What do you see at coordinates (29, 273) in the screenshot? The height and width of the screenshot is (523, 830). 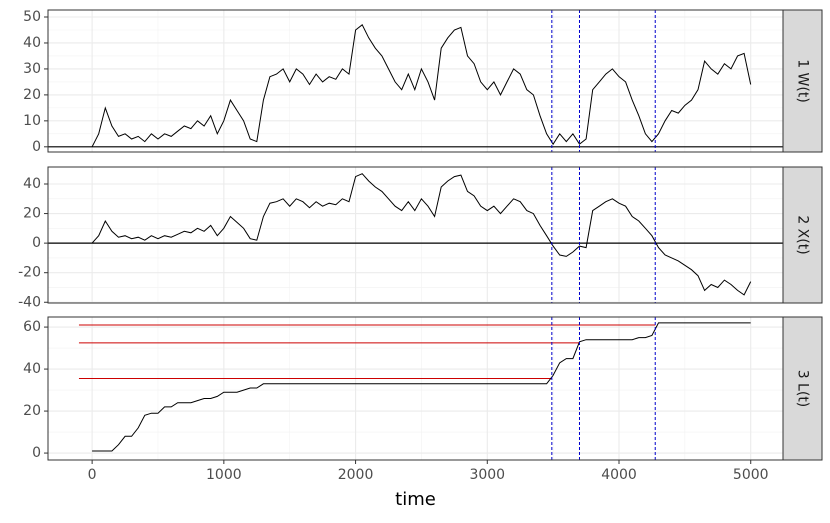 I see `y-tick-label: -20` at bounding box center [29, 273].